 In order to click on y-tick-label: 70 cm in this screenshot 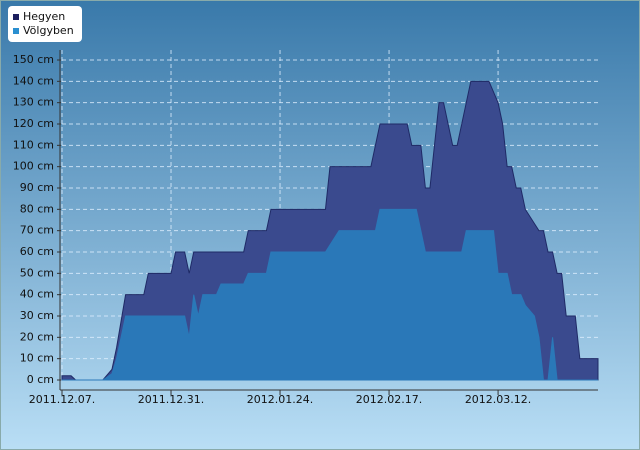, I will do `click(37, 230)`.